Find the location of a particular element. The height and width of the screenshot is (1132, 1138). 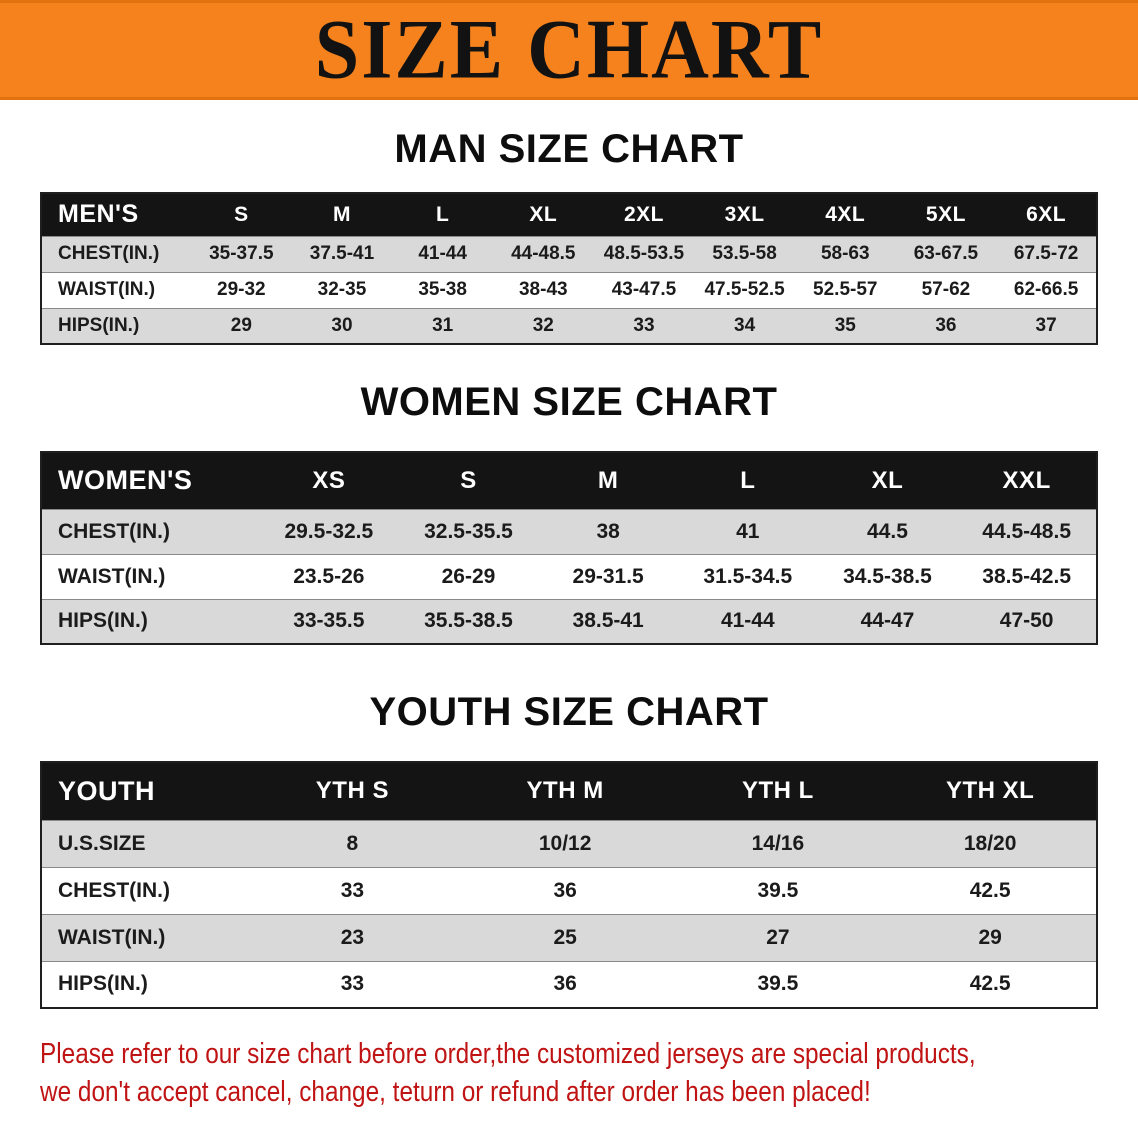

measurement-value-cell: 44-48.5 is located at coordinates (543, 253).